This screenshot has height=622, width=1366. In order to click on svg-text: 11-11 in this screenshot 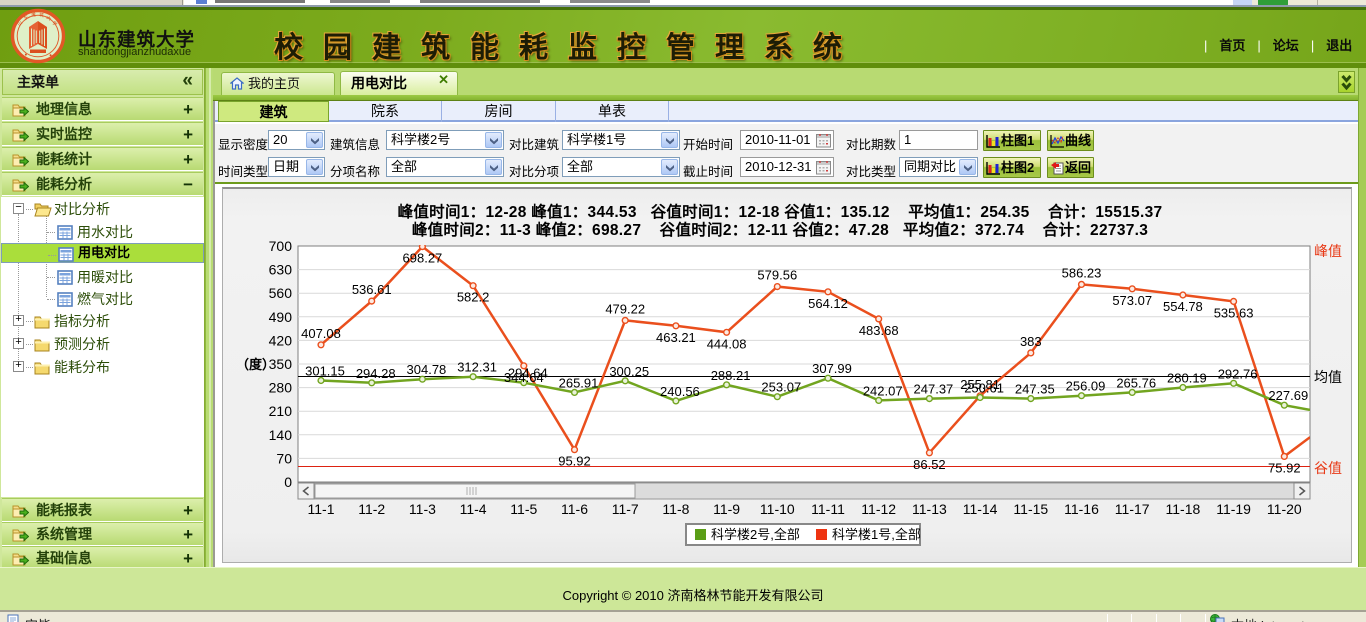, I will do `click(828, 509)`.